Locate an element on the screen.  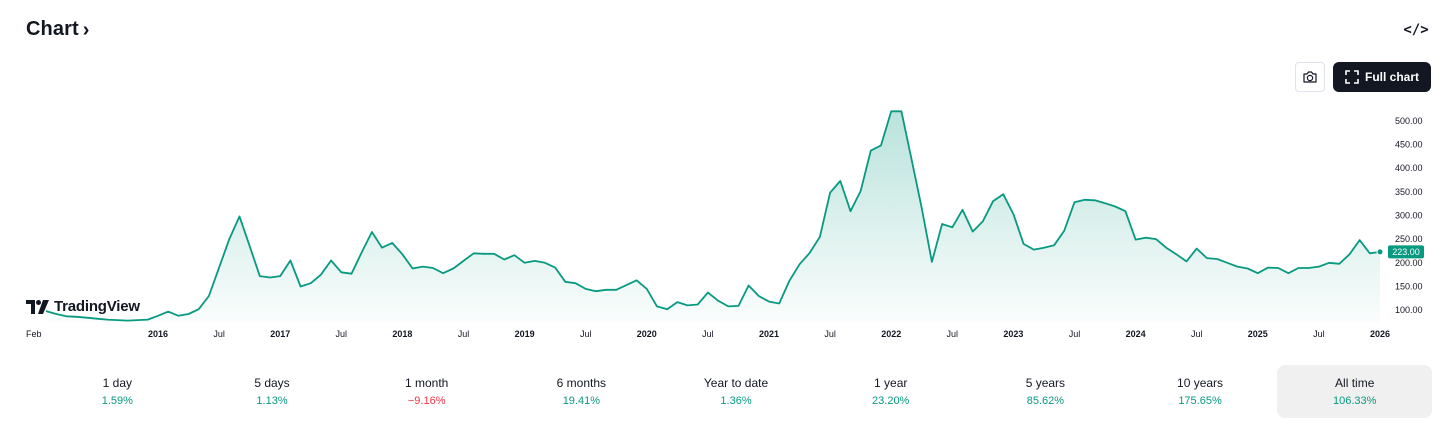
watermark-text: TradingView is located at coordinates (97, 306).